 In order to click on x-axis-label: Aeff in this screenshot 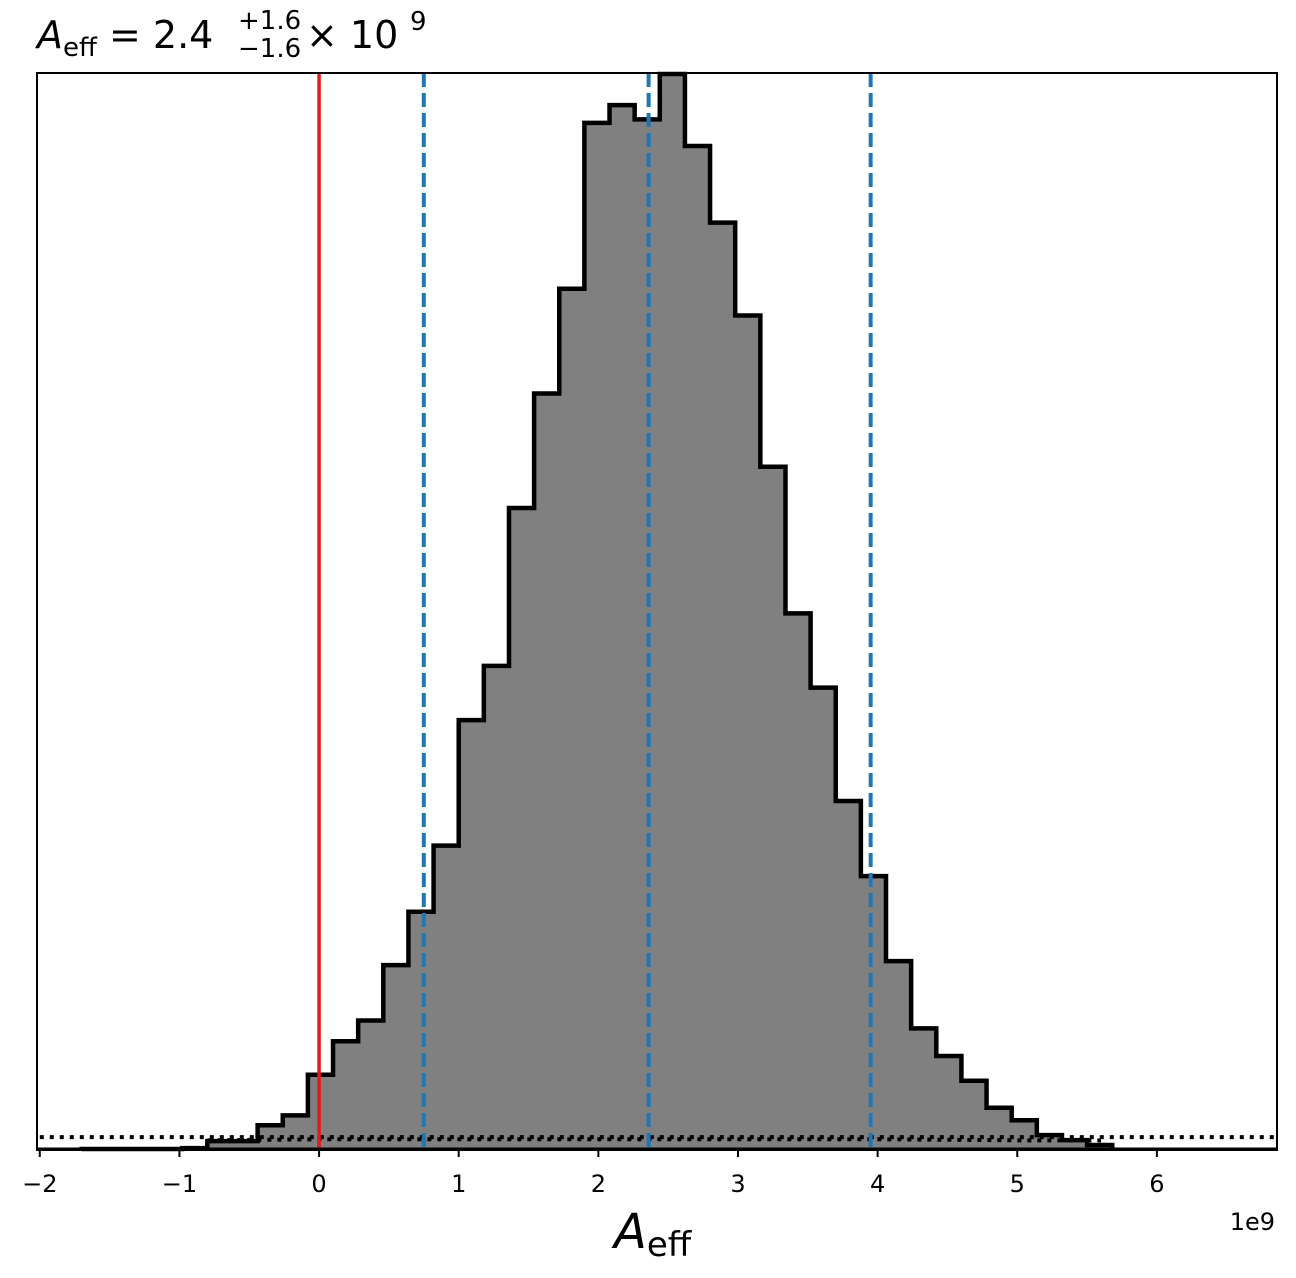, I will do `click(652, 1234)`.